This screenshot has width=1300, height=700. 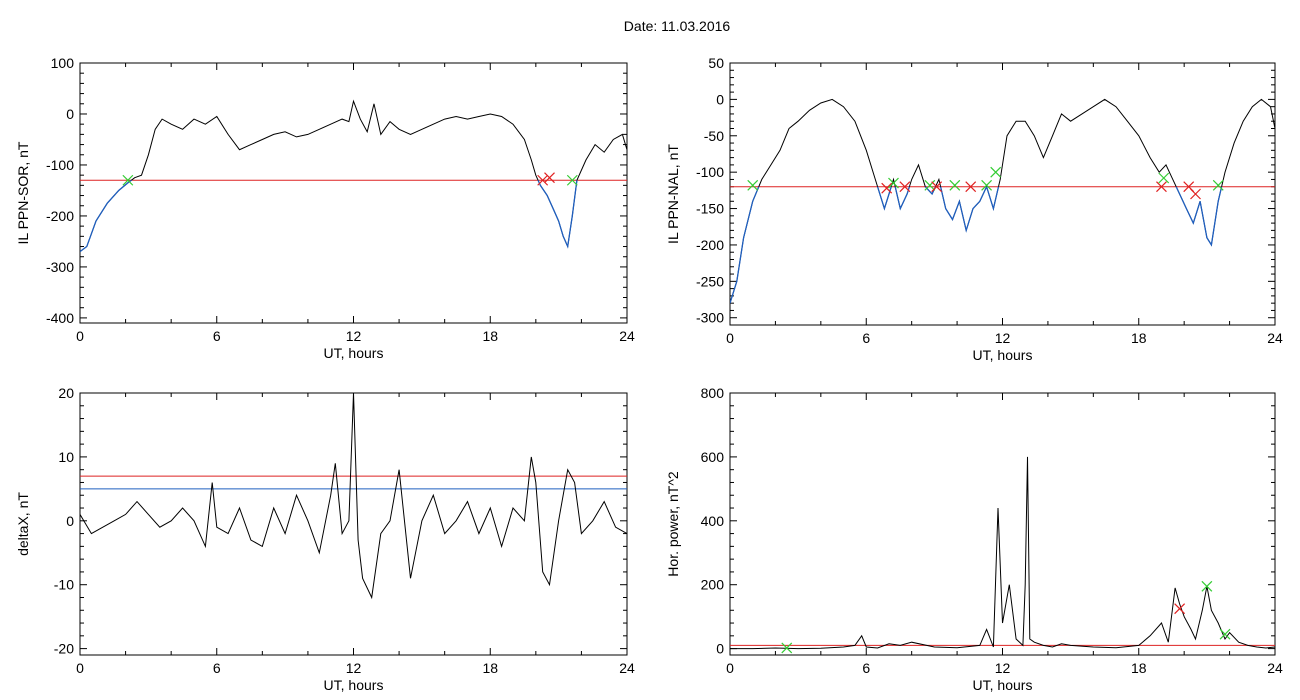 I want to click on y-tick-label: -10, so click(x=64, y=585).